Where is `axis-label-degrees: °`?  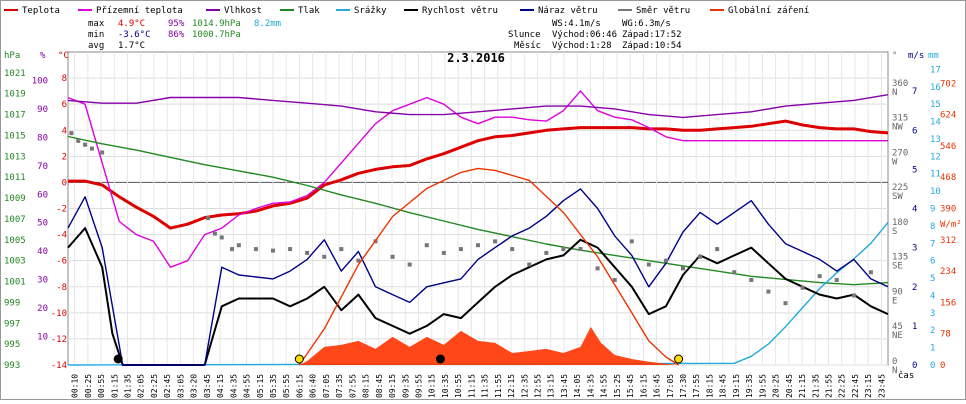
axis-label-degrees: ° is located at coordinates (894, 56).